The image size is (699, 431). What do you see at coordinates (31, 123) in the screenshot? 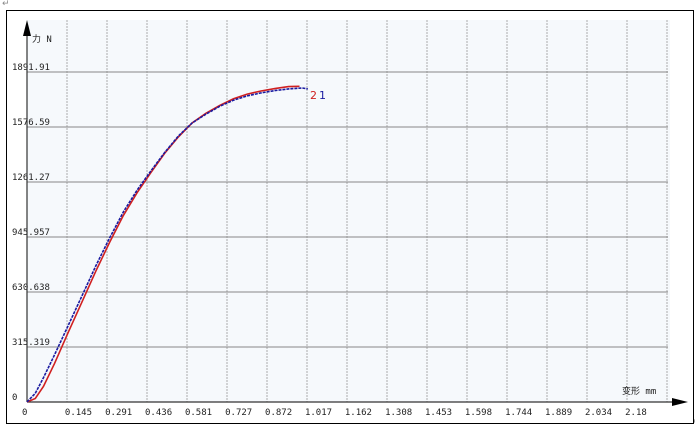
I see `y-tick-label: 1576.59` at bounding box center [31, 123].